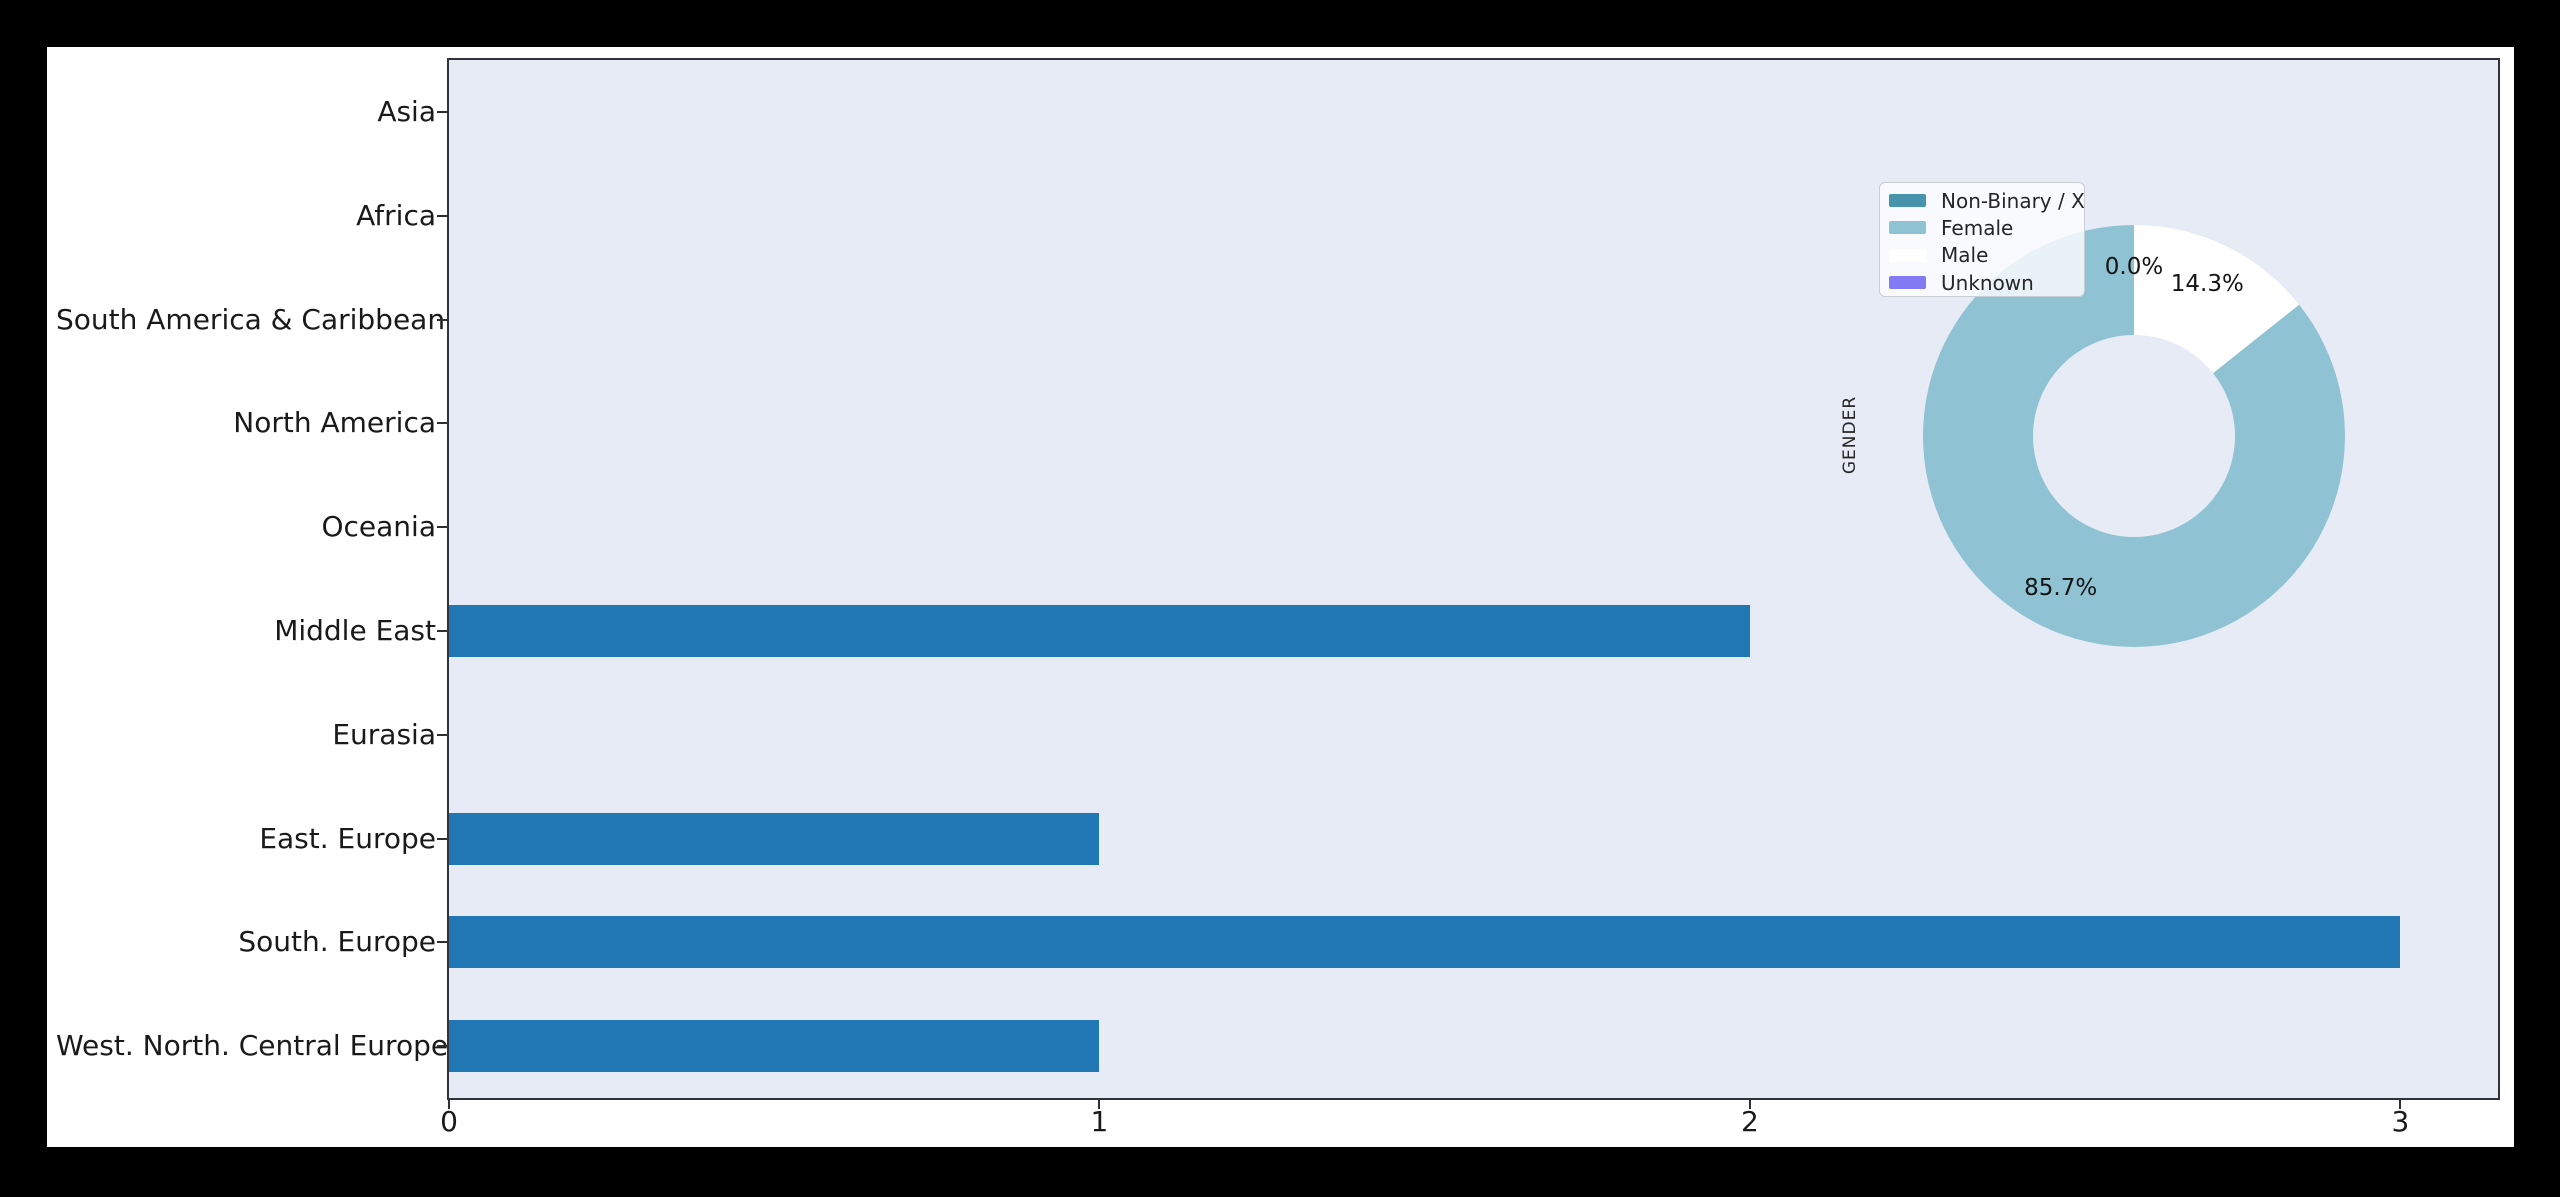  What do you see at coordinates (1965, 255) in the screenshot?
I see `legend-label: Male` at bounding box center [1965, 255].